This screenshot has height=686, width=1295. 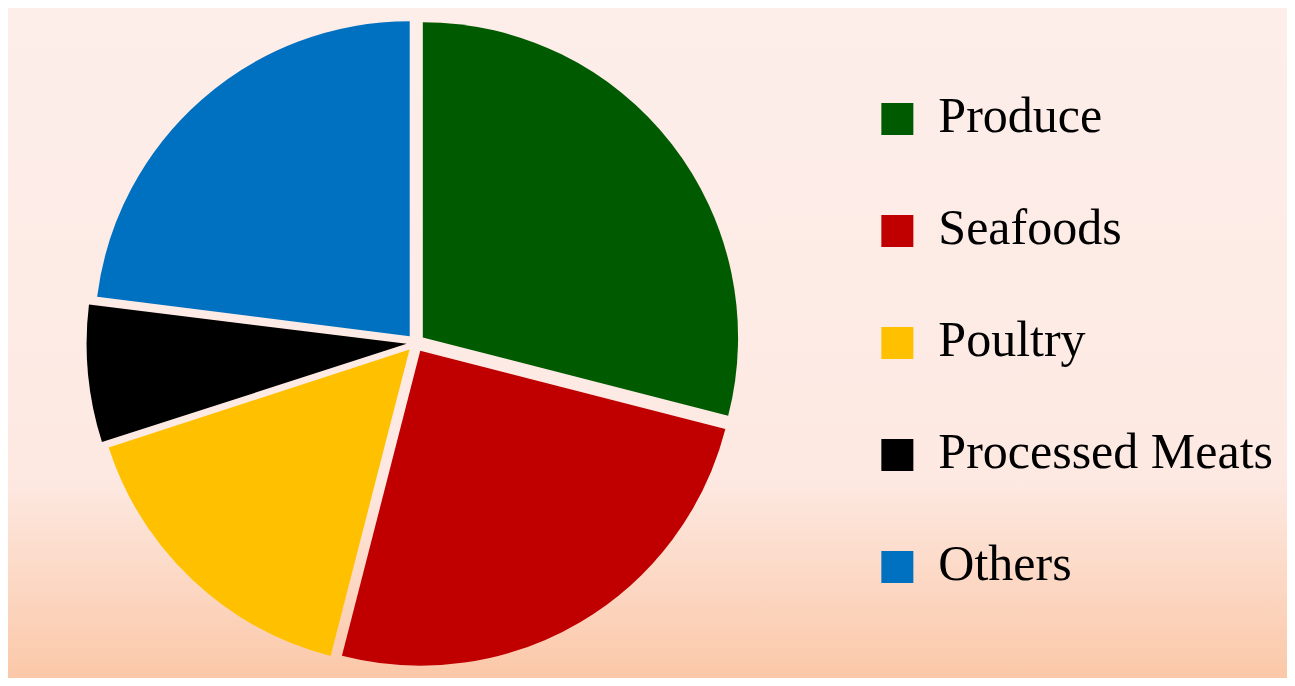 What do you see at coordinates (1005, 563) in the screenshot?
I see `legend-label: Others` at bounding box center [1005, 563].